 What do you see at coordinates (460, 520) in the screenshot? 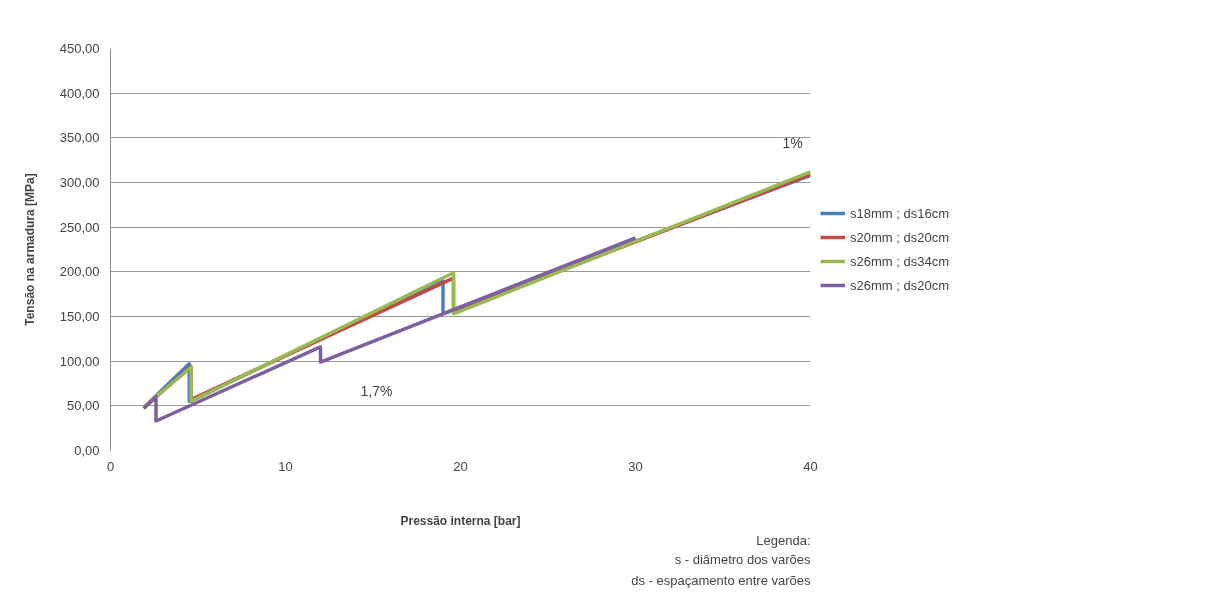
I see `x-axis-title: Pressão interna [bar]` at bounding box center [460, 520].